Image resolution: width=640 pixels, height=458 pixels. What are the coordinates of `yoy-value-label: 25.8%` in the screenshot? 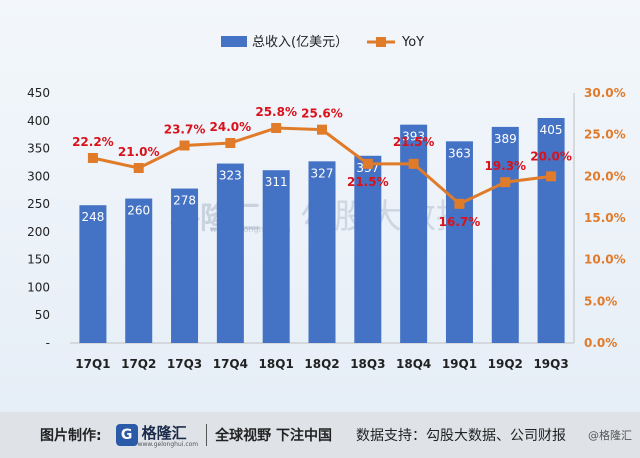 It's located at (276, 112).